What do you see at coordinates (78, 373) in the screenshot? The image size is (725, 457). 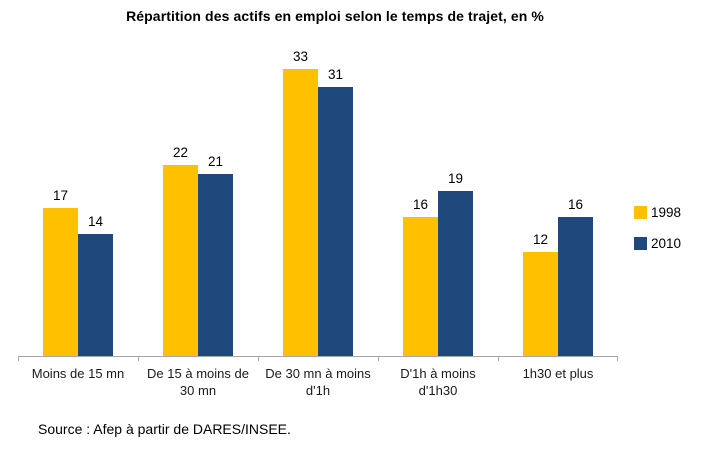 I see `category-label: Moins de 15 mn` at bounding box center [78, 373].